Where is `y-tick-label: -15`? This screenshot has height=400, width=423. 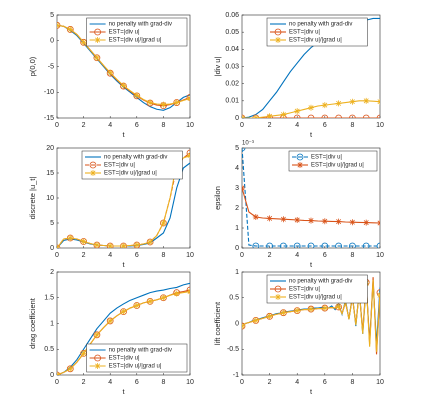
y-tick-label: -15 is located at coordinates (49, 118).